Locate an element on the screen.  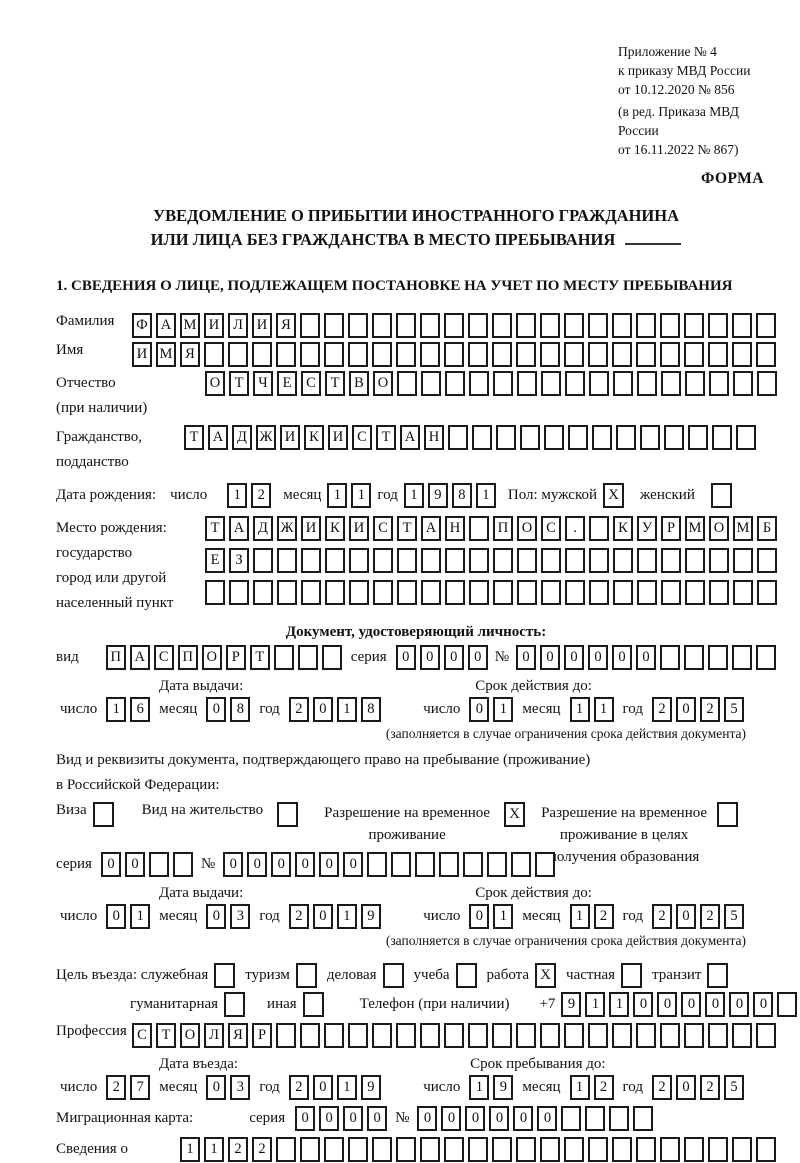
char-cell: 7 is located at coordinates (140, 1087).